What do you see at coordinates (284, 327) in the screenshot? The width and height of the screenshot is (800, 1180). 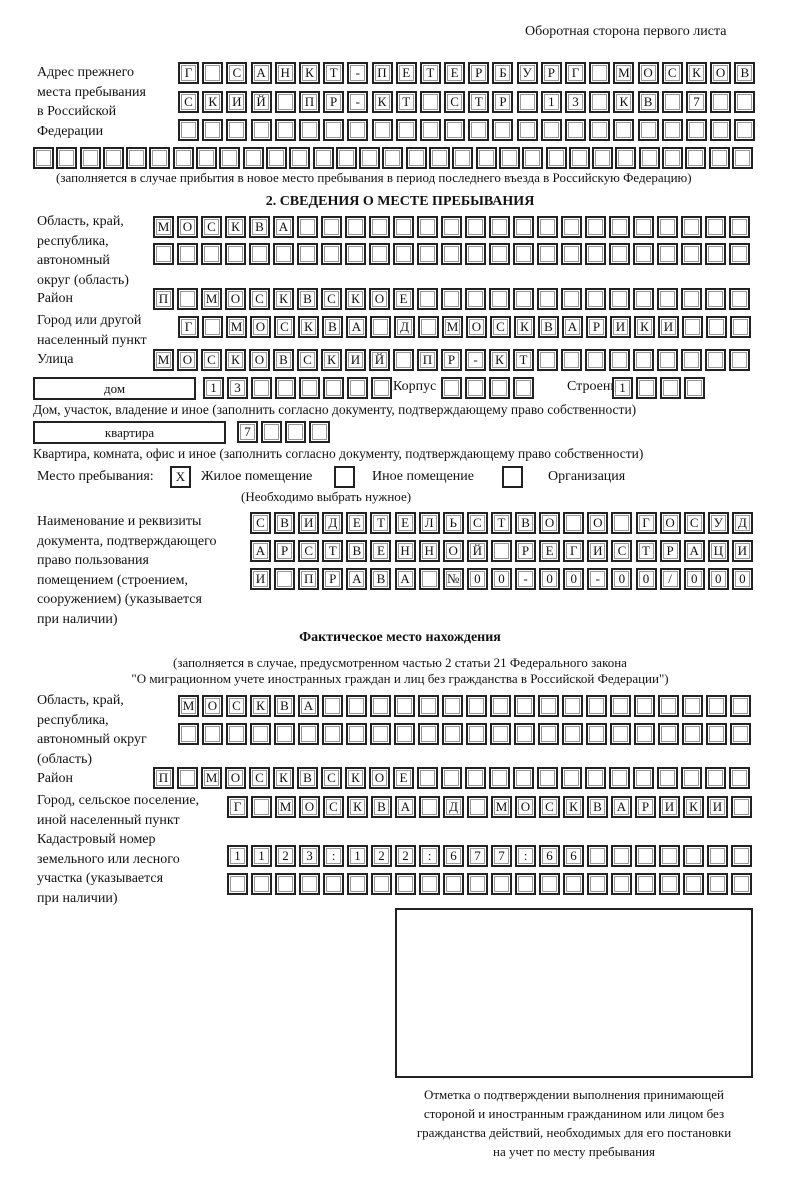 I see `char-cell: С` at bounding box center [284, 327].